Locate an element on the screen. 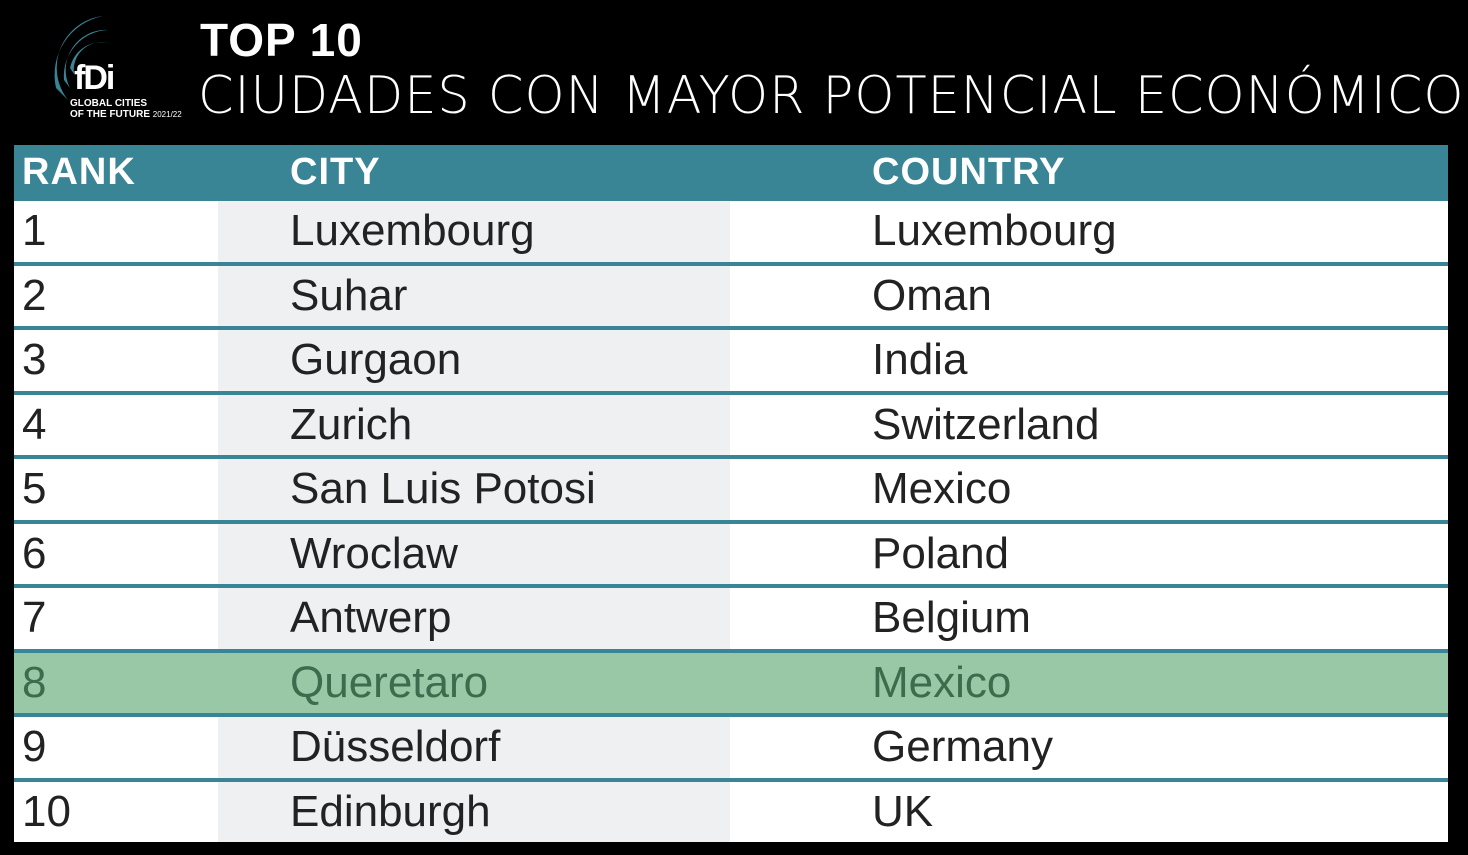 This screenshot has width=1468, height=855. logo-subtitle-line2: OF THE FUTURE is located at coordinates (110, 114).